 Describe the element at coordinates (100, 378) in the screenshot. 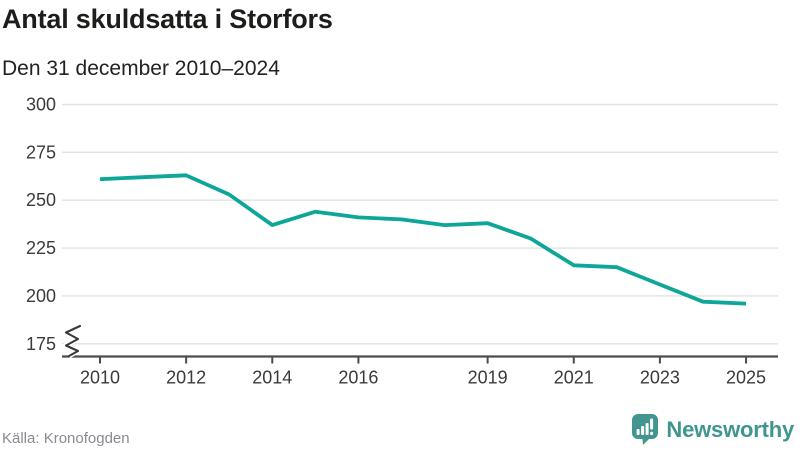

I see `x-tick-label: 2010` at that location.